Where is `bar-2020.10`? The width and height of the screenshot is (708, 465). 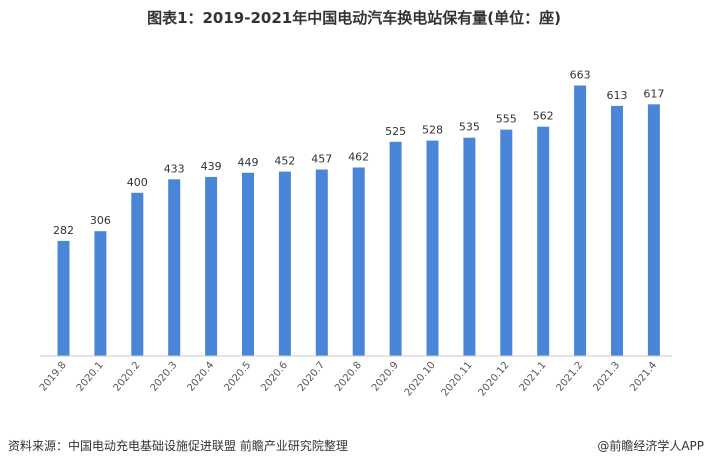
bar-2020.10 is located at coordinates (432, 248).